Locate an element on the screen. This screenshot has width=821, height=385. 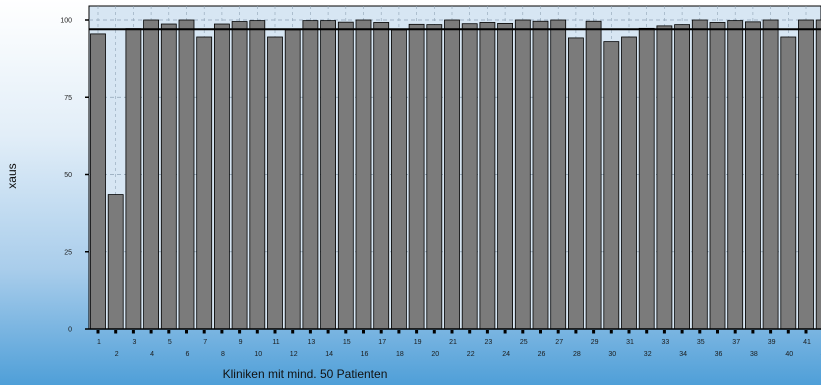
x-tick-label: 30 is located at coordinates (612, 354).